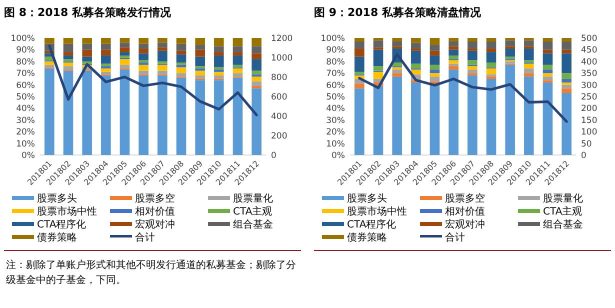  What do you see at coordinates (57, 198) in the screenshot?
I see `legend-label: 股票多头` at bounding box center [57, 198].